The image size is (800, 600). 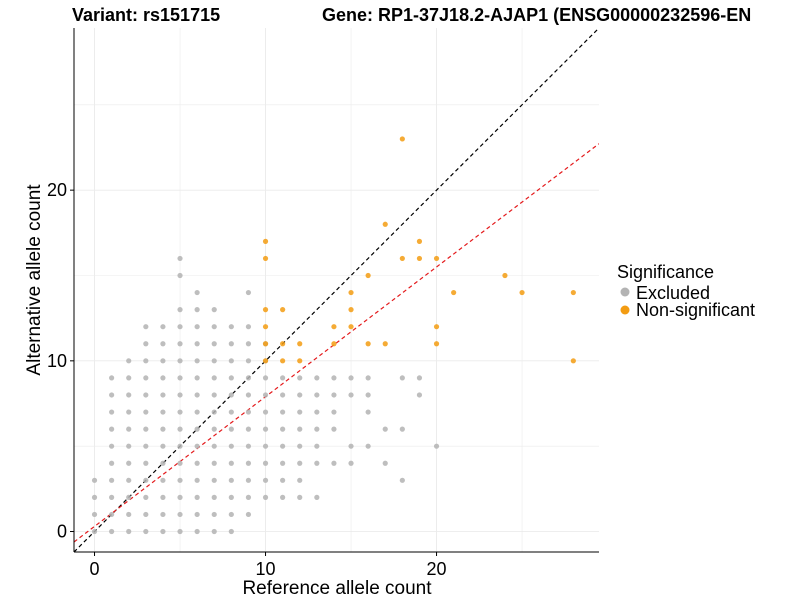 I want to click on x-tick-label: 10, so click(x=266, y=569).